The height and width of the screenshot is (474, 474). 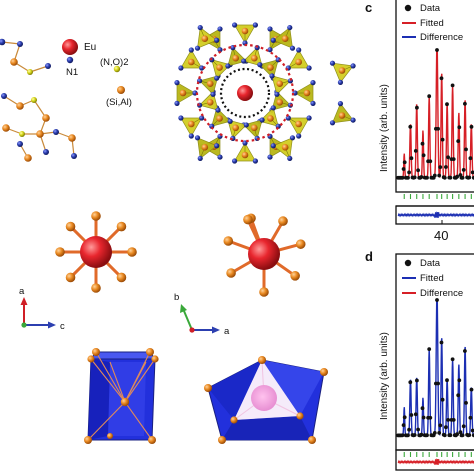 I want to click on eu-cluster-left, so click(x=96, y=252).